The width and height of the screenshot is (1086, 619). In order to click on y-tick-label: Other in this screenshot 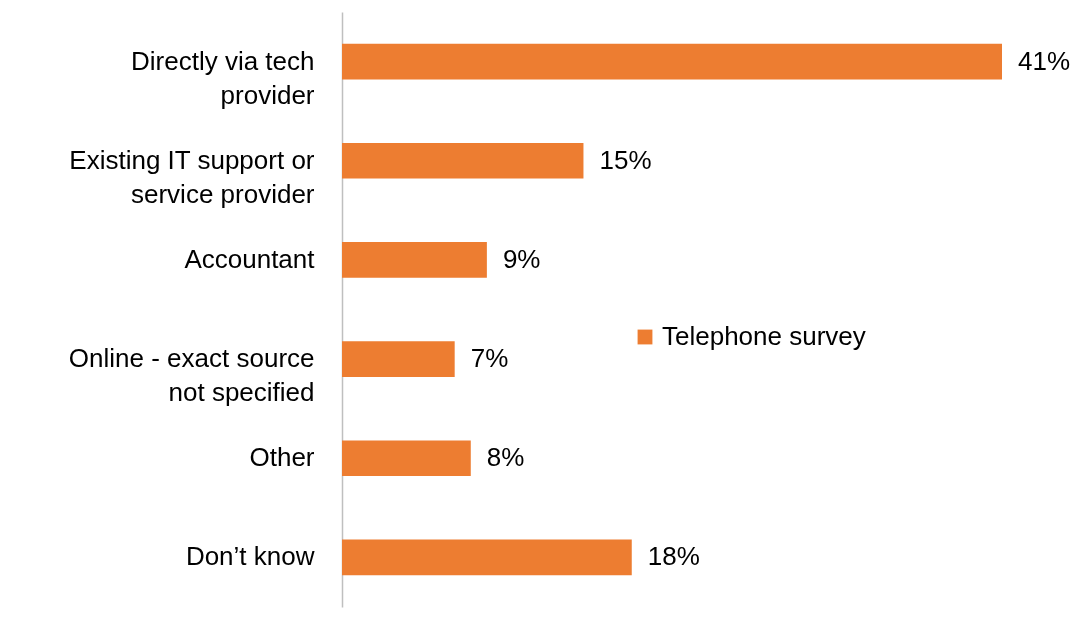, I will do `click(282, 457)`.